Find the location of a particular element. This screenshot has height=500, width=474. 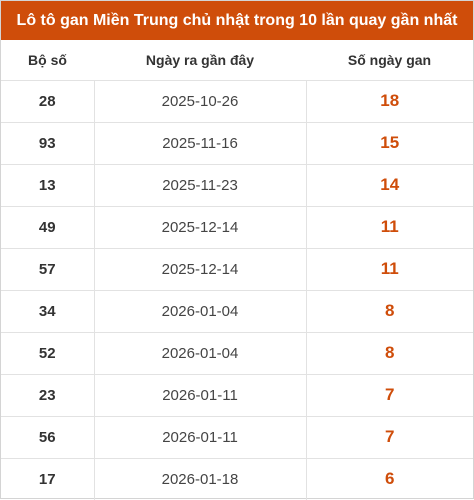

number-cell: 28 is located at coordinates (48, 101).